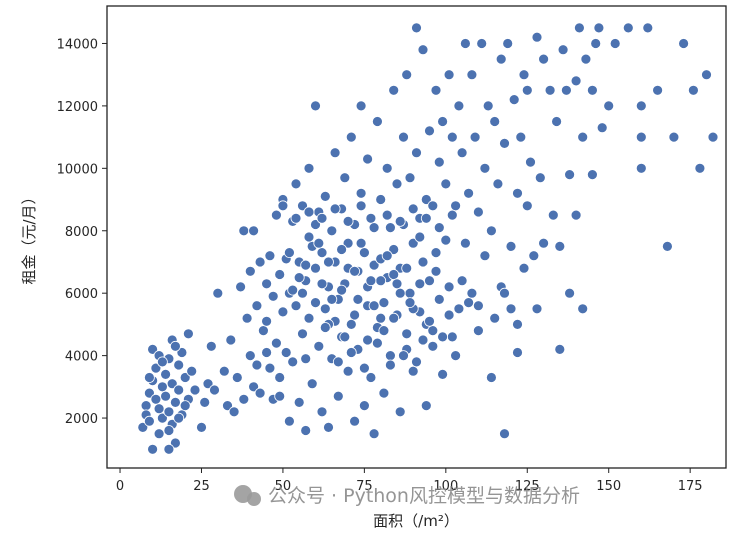  Describe the element at coordinates (29, 236) in the screenshot. I see `y-axis-label: 租金（元/月）` at that location.